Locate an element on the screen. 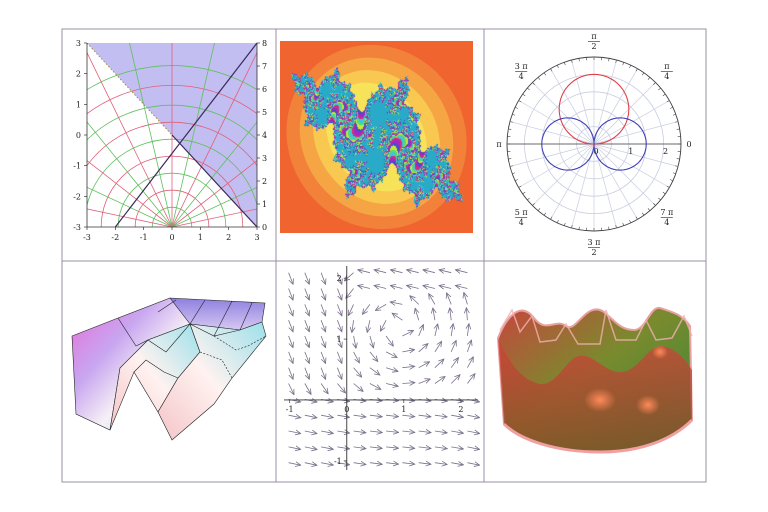  surface-bottom-rim is located at coordinates (598, 436).